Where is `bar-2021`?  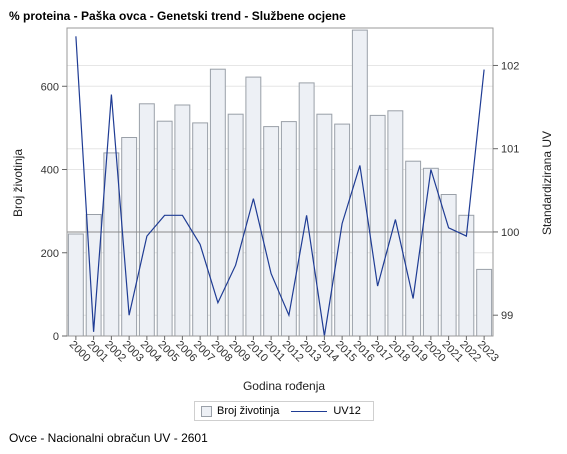 bar-2021 is located at coordinates (448, 265).